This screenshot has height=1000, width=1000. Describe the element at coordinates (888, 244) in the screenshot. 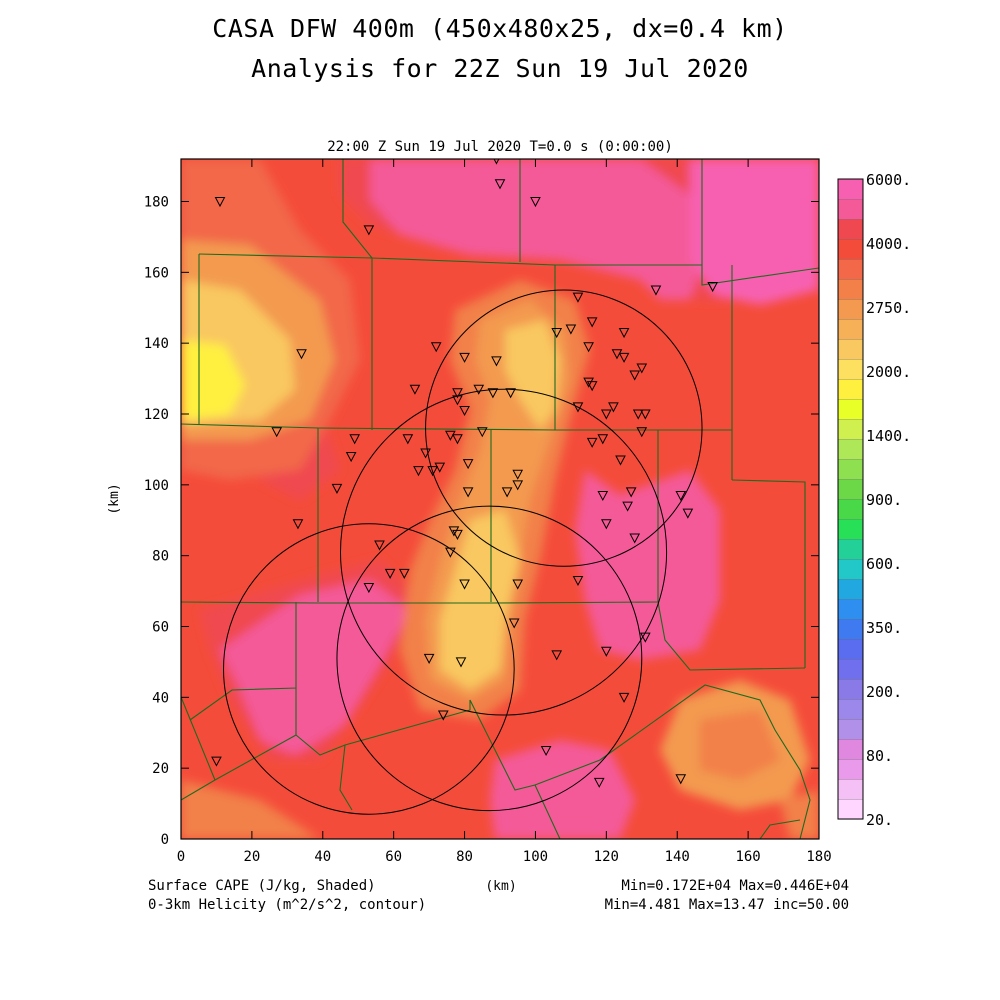

I see `colorbar-label: 4000.` at that location.